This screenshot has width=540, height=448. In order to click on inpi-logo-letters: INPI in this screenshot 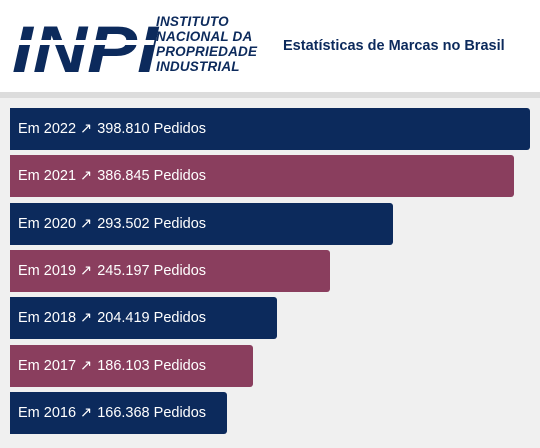, I will do `click(86, 46)`.